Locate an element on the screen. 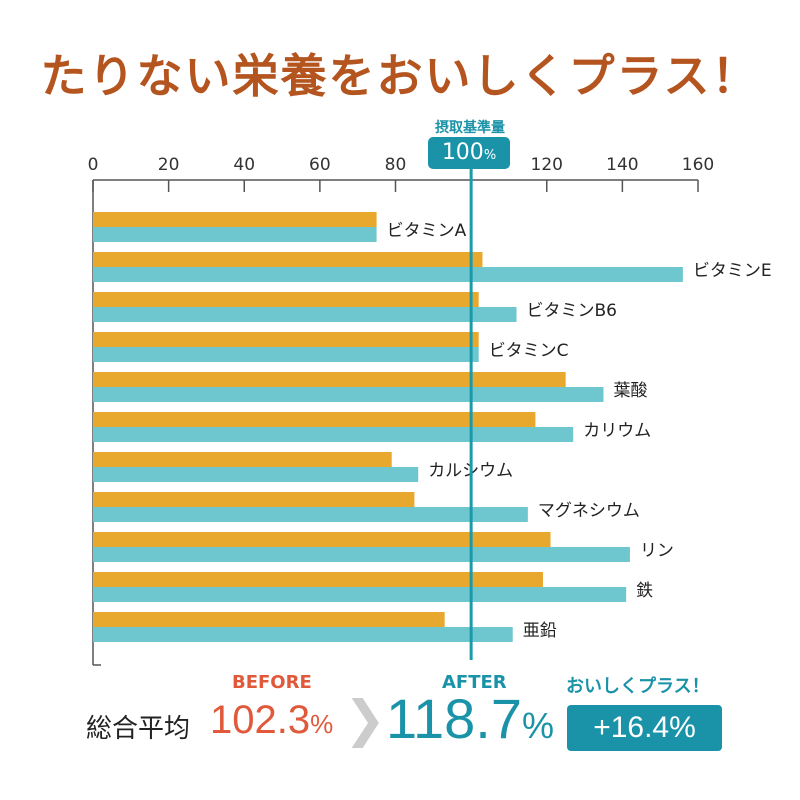  category-label: ビタミンC is located at coordinates (529, 351).